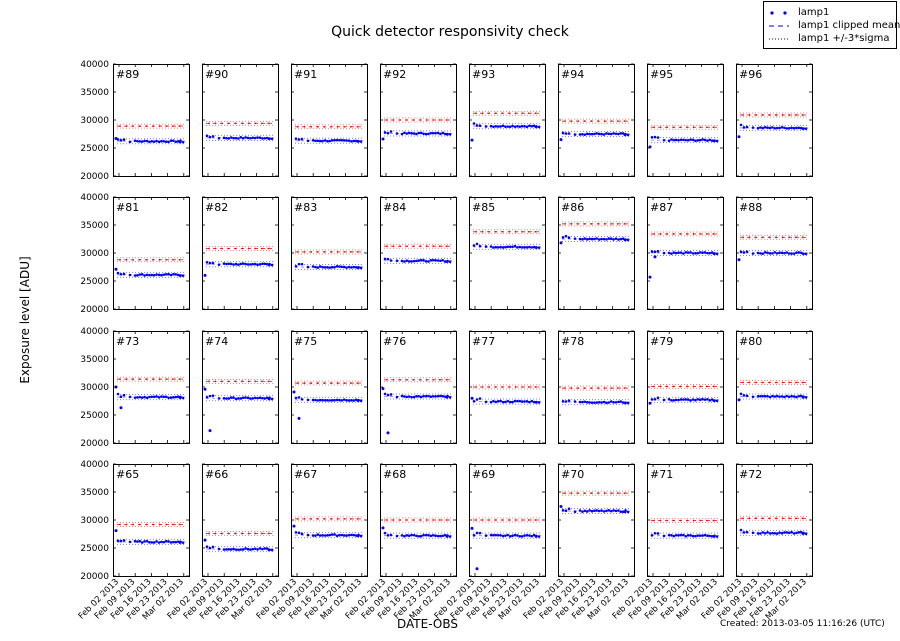 This screenshot has width=900, height=641. I want to click on panel-91: #91, so click(329, 120).